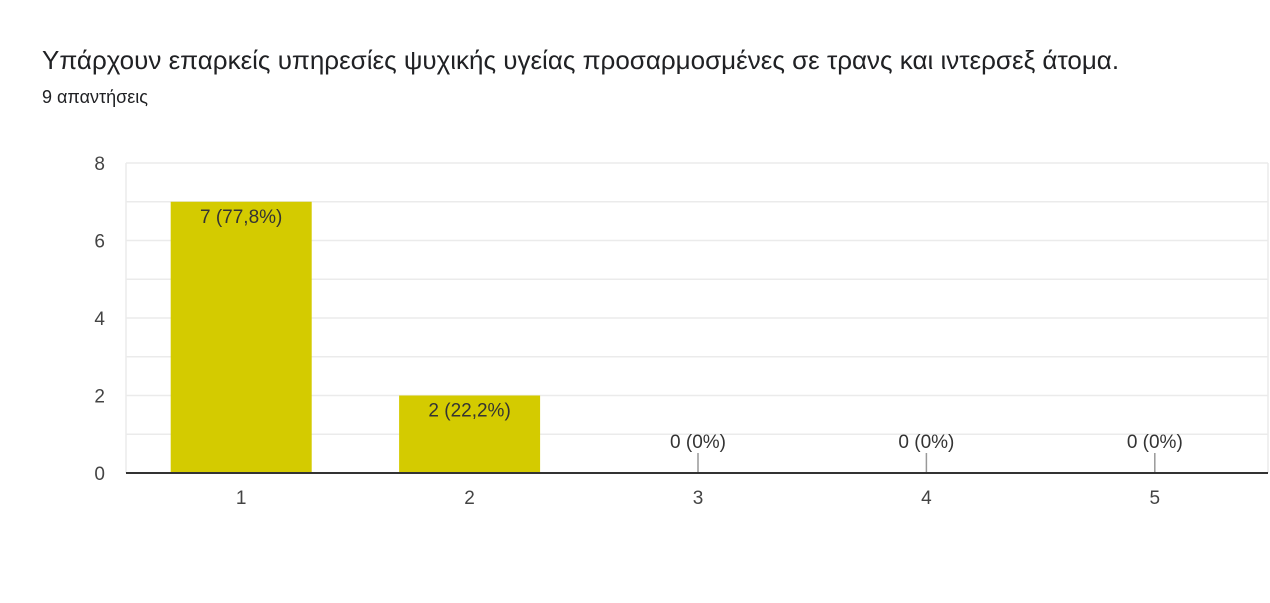  I want to click on y-tick-label: 6, so click(99, 242).